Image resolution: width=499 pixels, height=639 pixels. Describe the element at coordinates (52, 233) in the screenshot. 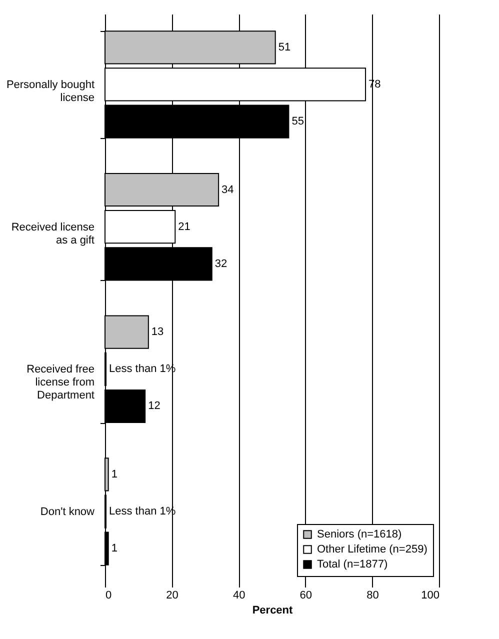

I see `y-tick-label: Received license as a gift` at that location.